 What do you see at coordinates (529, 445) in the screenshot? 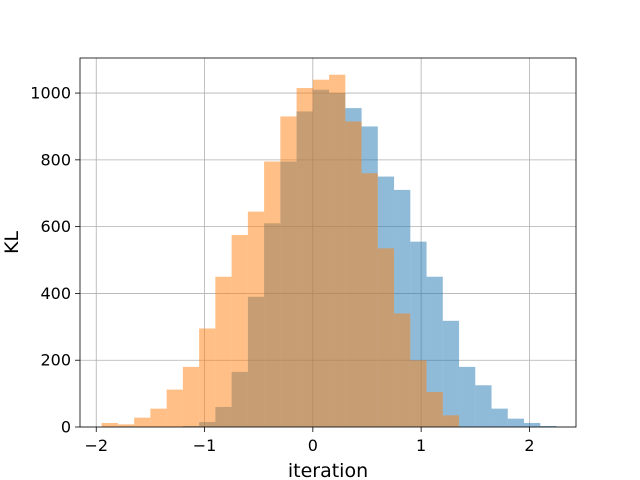
I see `x-tick-label: 2` at bounding box center [529, 445].